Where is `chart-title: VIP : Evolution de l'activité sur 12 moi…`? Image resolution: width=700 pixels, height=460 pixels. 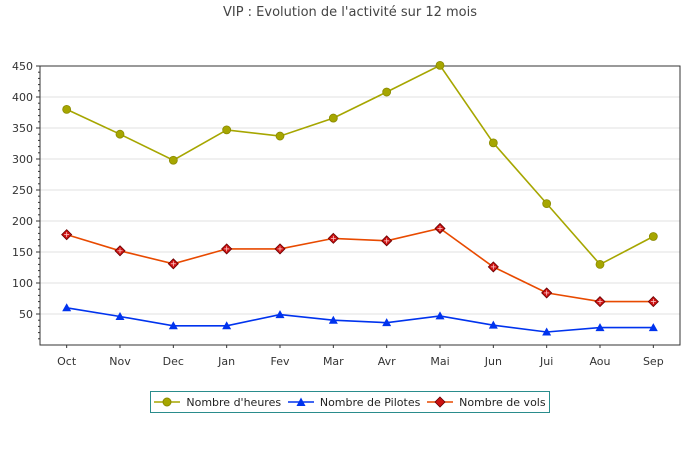
chart-title: VIP : Evolution de l'activité sur 12 moi… is located at coordinates (350, 12).